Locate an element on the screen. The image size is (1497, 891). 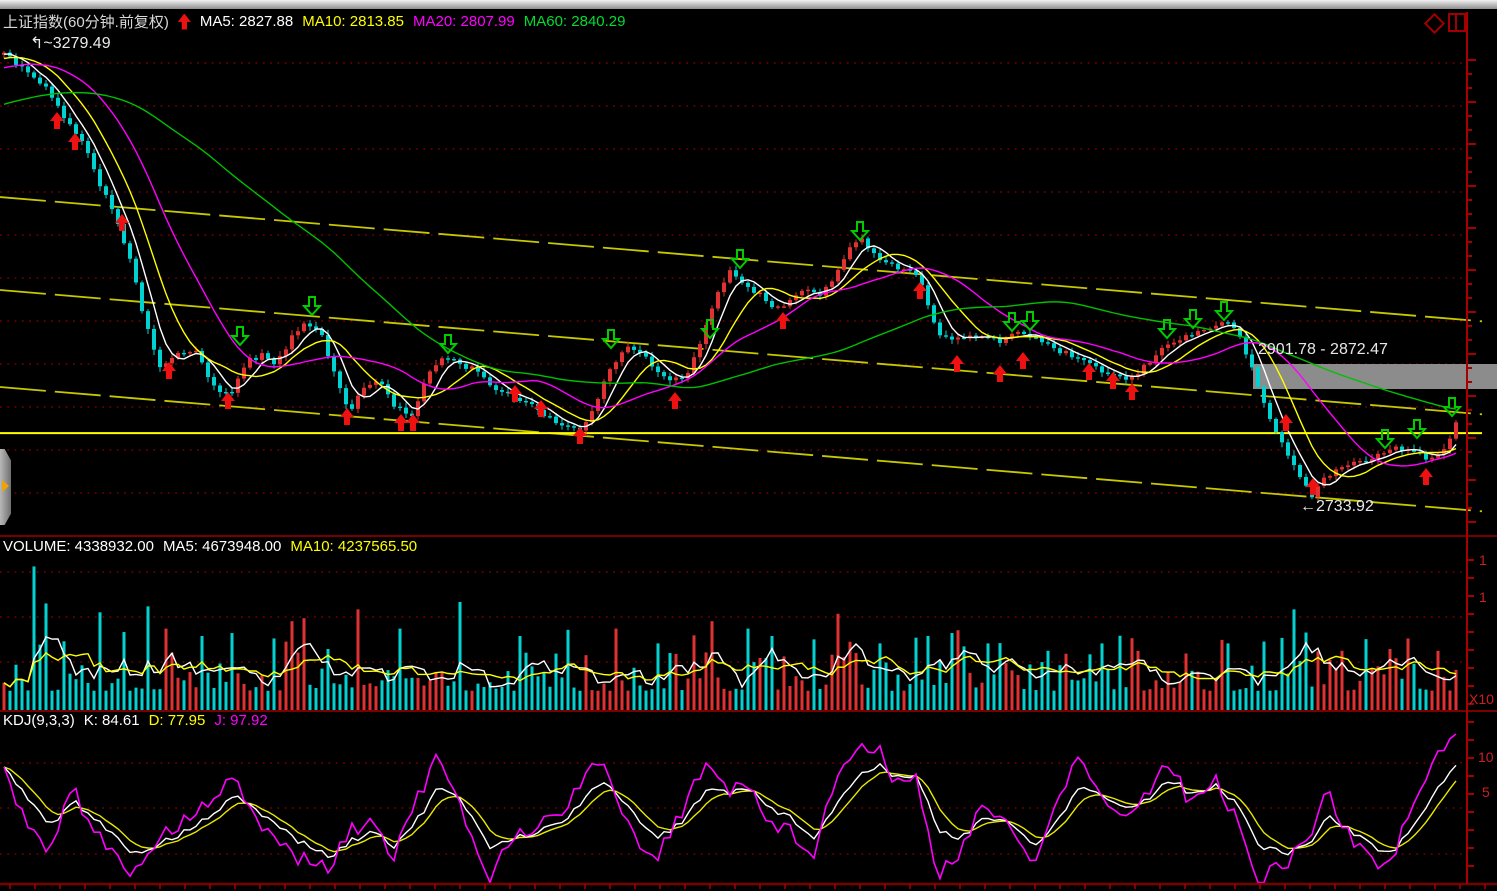
volume-ma5-value: MA5: 4673948.00 is located at coordinates (222, 546).